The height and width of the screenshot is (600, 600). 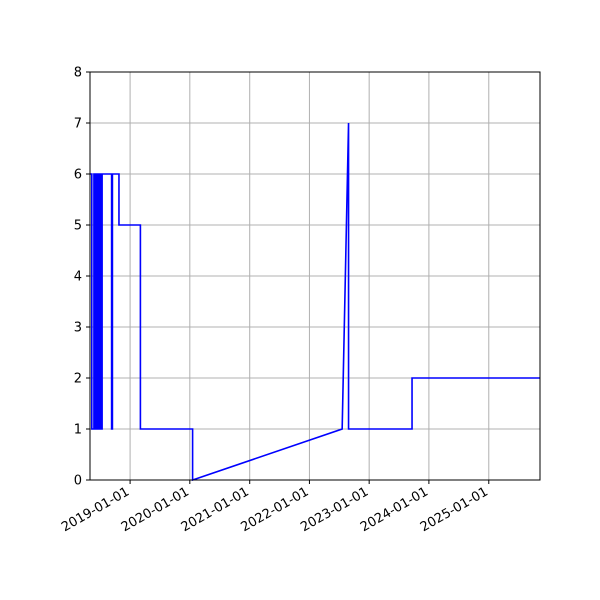 What do you see at coordinates (78, 277) in the screenshot?
I see `y-tick-label: 4` at bounding box center [78, 277].